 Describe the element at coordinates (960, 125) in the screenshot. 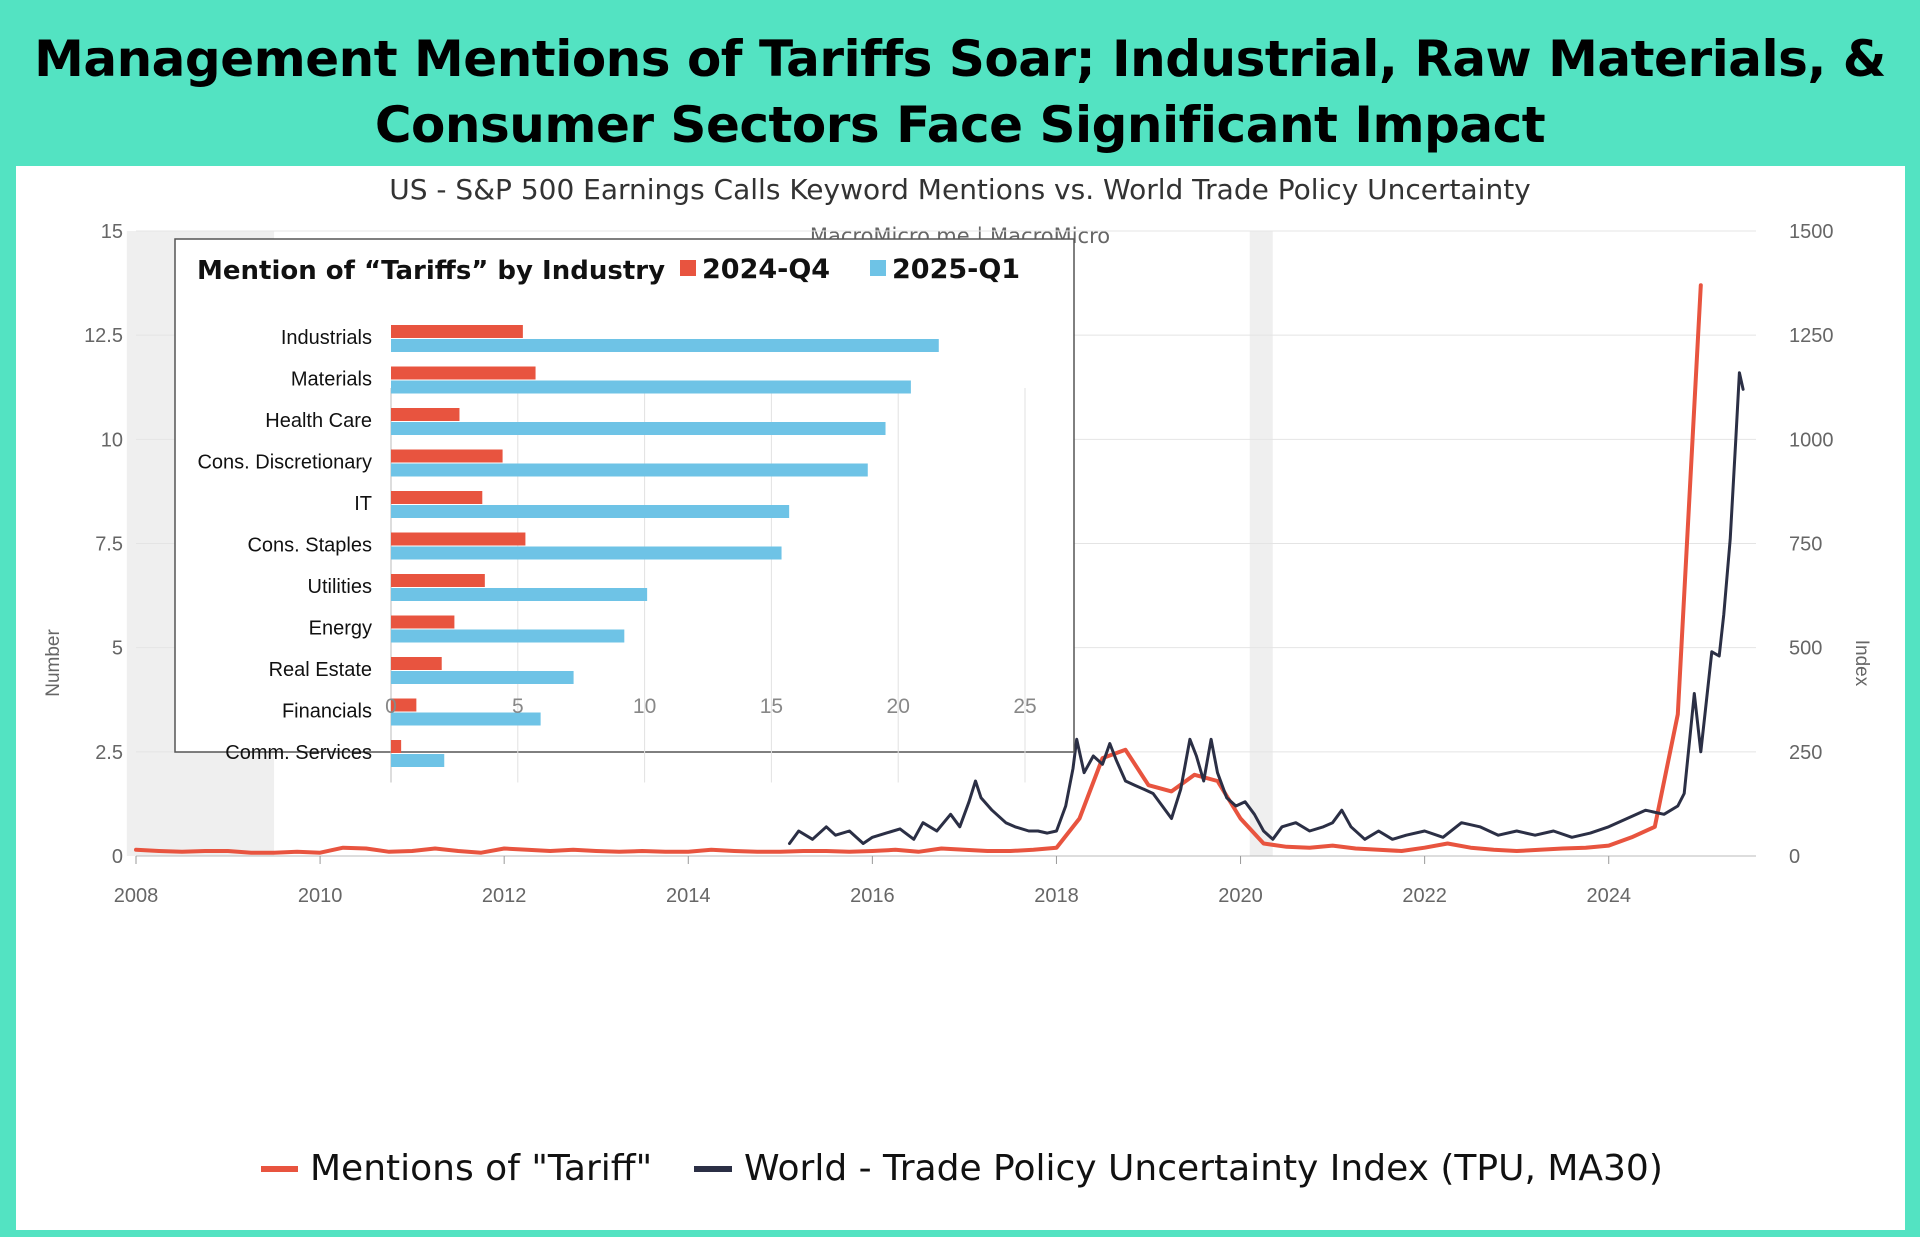

I see `headline-line-2: Consumer Sectors Face Significant Impact` at that location.